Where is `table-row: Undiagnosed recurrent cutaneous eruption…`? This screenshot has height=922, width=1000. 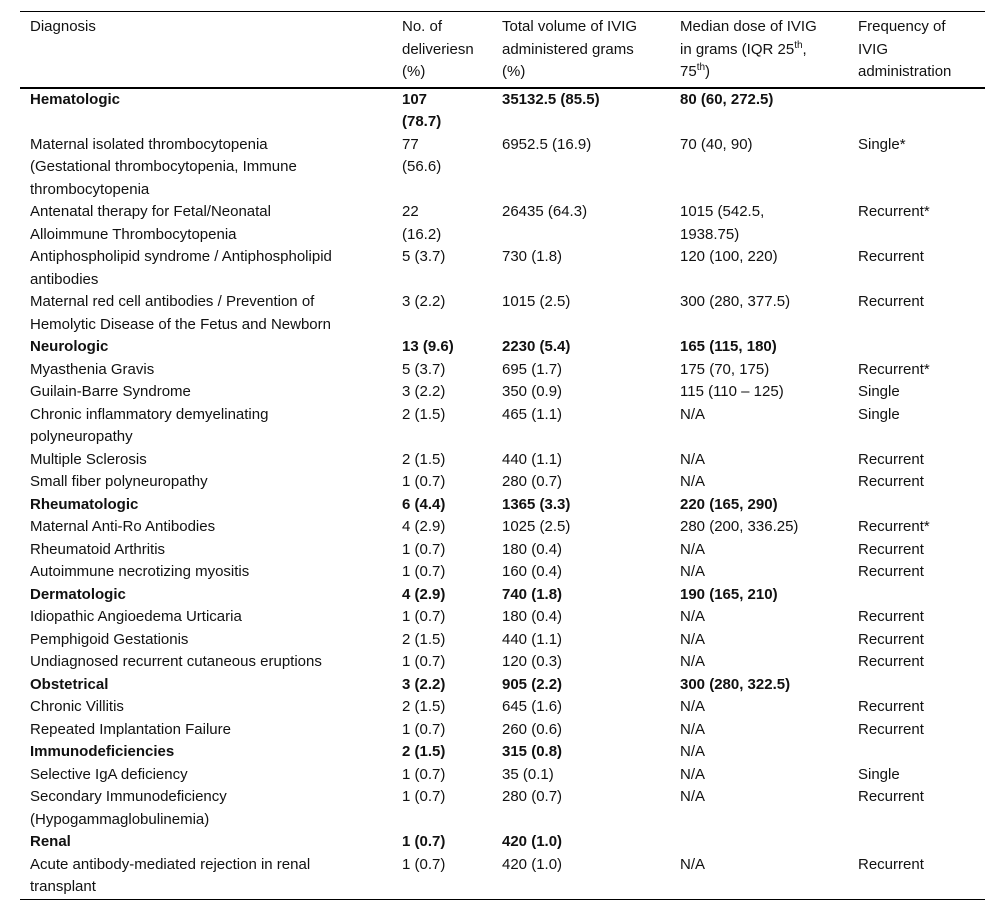 table-row: Undiagnosed recurrent cutaneous eruption… is located at coordinates (502, 662).